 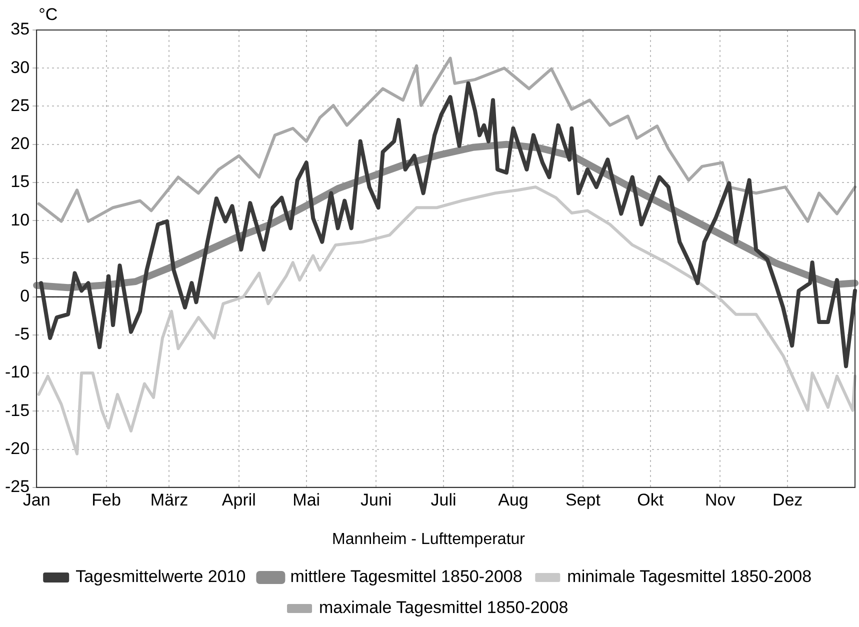 I want to click on x-tick-label: Juli, so click(x=443, y=500).